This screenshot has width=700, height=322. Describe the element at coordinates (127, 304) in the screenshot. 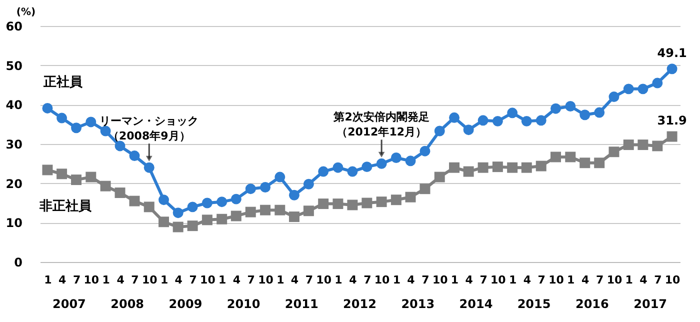

I see `text: 2008` at that location.